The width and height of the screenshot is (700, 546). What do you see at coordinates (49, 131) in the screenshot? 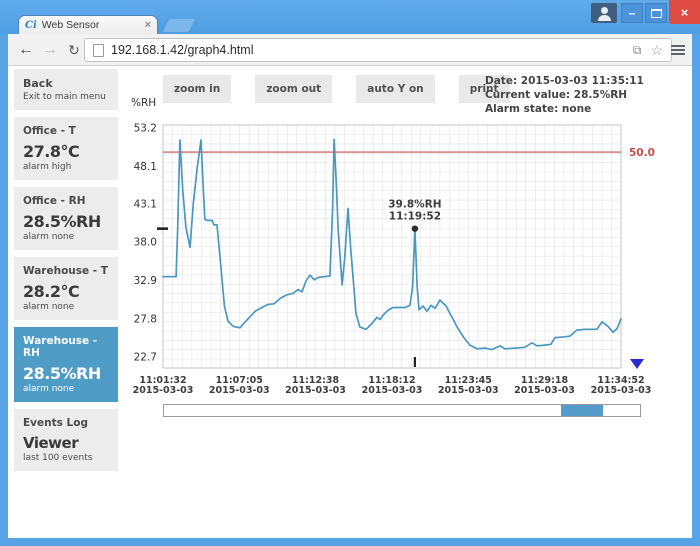
I see `sidebar-item-title: Office - T` at bounding box center [49, 131].